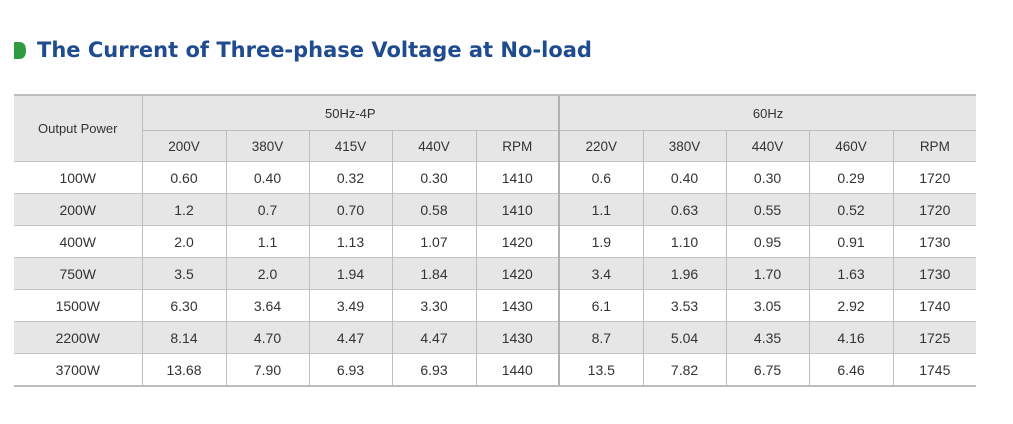 The width and height of the screenshot is (1013, 424). I want to click on value-cell: 0.32, so click(350, 177).